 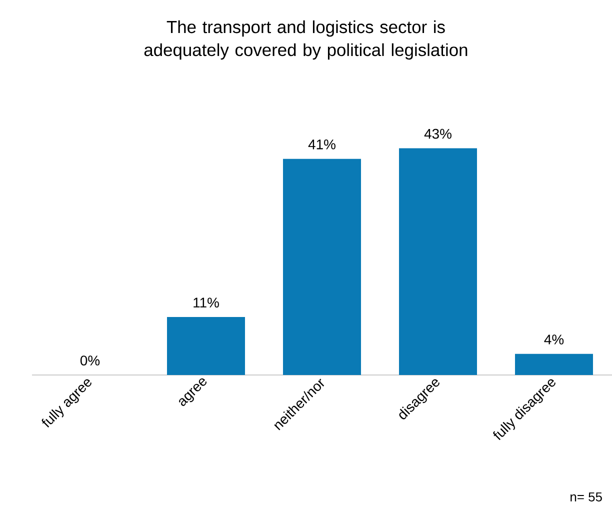 I want to click on data-label: 4%, so click(x=554, y=339).